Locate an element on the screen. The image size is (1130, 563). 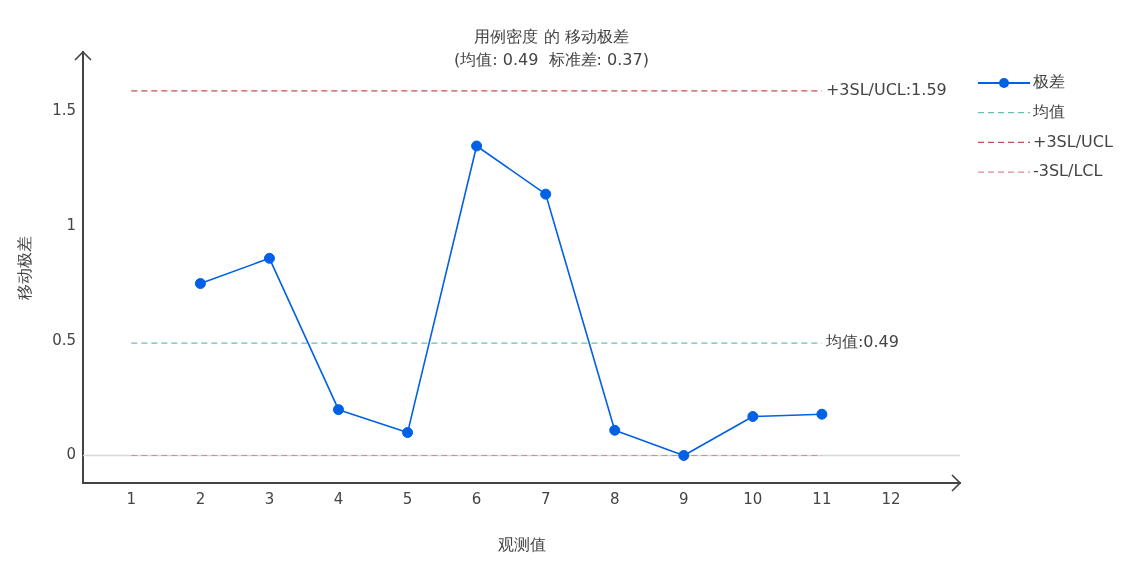
legend-label: +3SL/UCL is located at coordinates (1073, 141).